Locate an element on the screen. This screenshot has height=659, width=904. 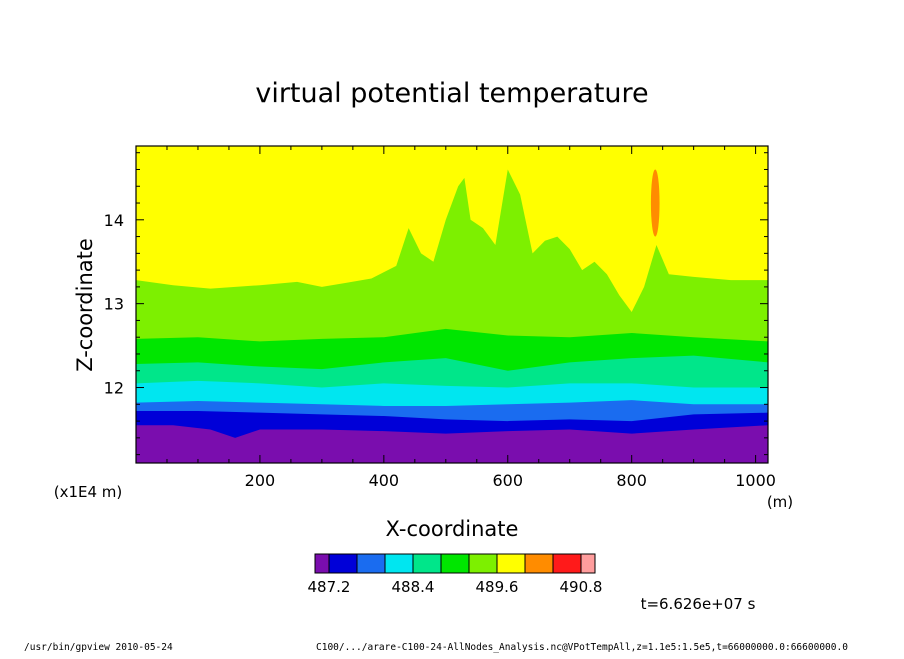
colorbar: 487.2 488.4 489.6 490.8 is located at coordinates (455, 574).